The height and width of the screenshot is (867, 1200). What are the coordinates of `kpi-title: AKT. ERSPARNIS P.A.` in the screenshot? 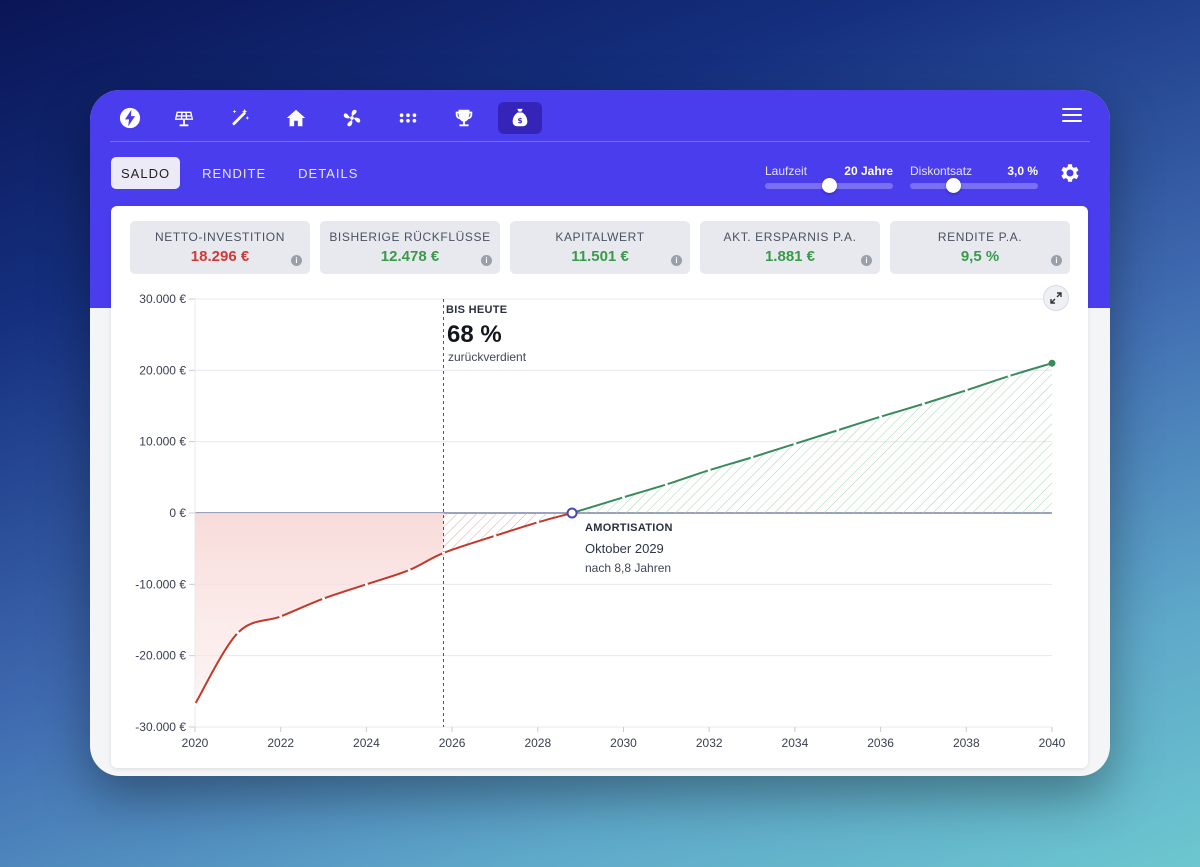 It's located at (790, 237).